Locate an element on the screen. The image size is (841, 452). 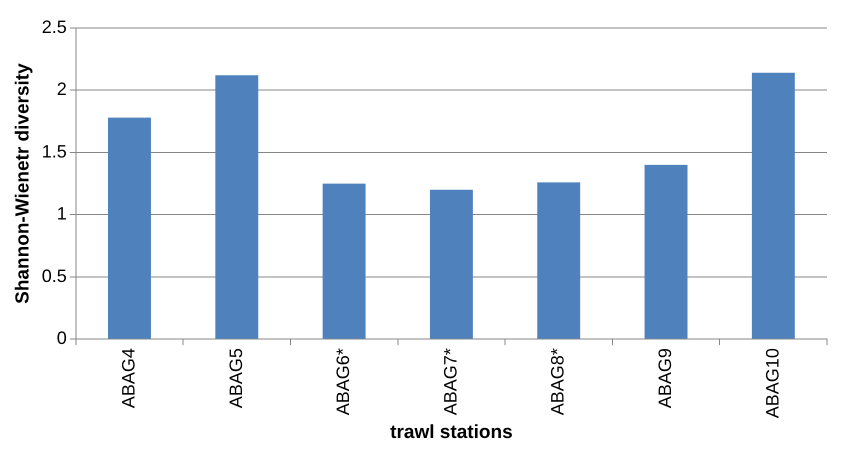
x-tick-label: ABAG9 is located at coordinates (665, 378).